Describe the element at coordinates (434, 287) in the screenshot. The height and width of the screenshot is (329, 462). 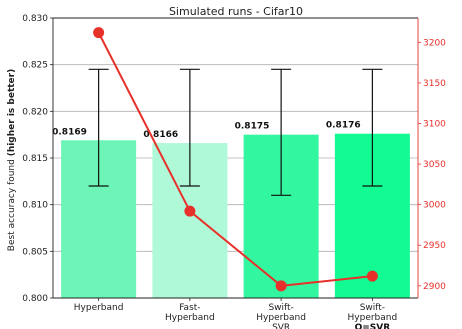
I see `y2-tick-label: 2900` at that location.